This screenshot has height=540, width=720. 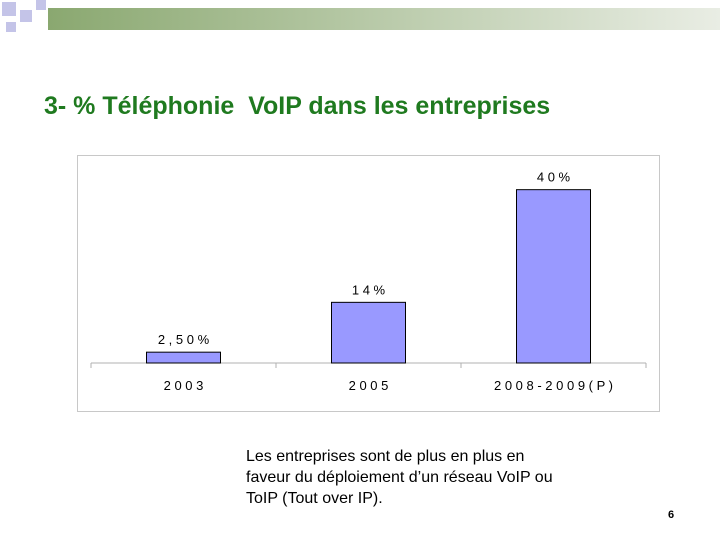 What do you see at coordinates (384, 19) in the screenshot?
I see `header-band` at bounding box center [384, 19].